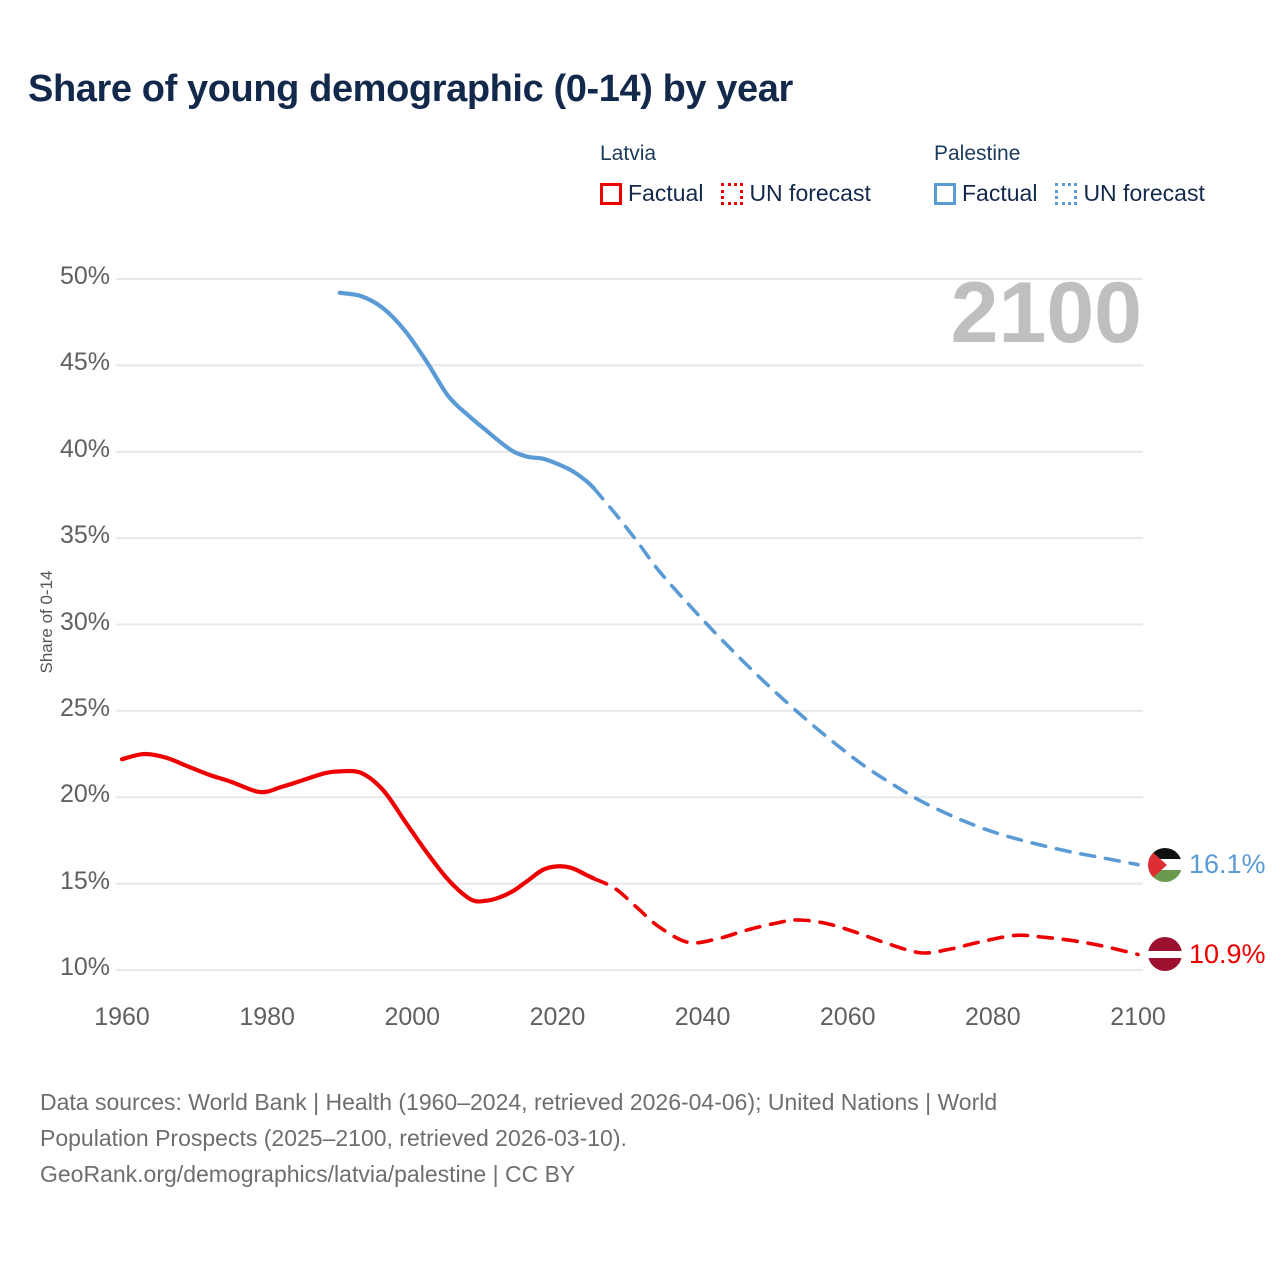  Describe the element at coordinates (977, 153) in the screenshot. I see `legend-country-label: Palestine` at that location.